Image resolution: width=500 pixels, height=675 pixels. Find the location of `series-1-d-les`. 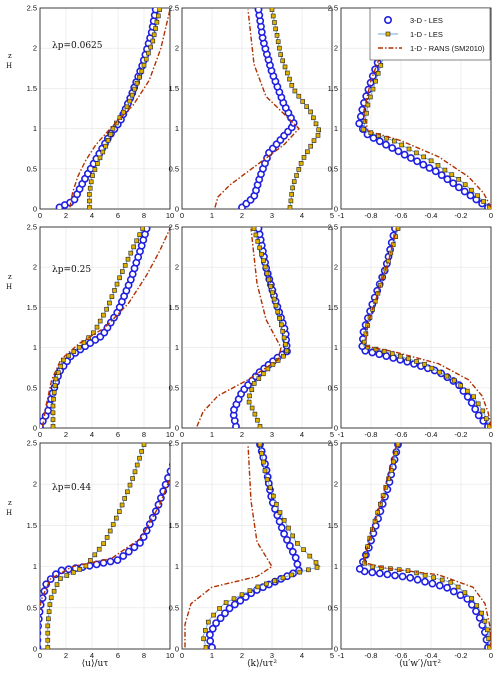

series-1-d-les is located at coordinates (96, 546).